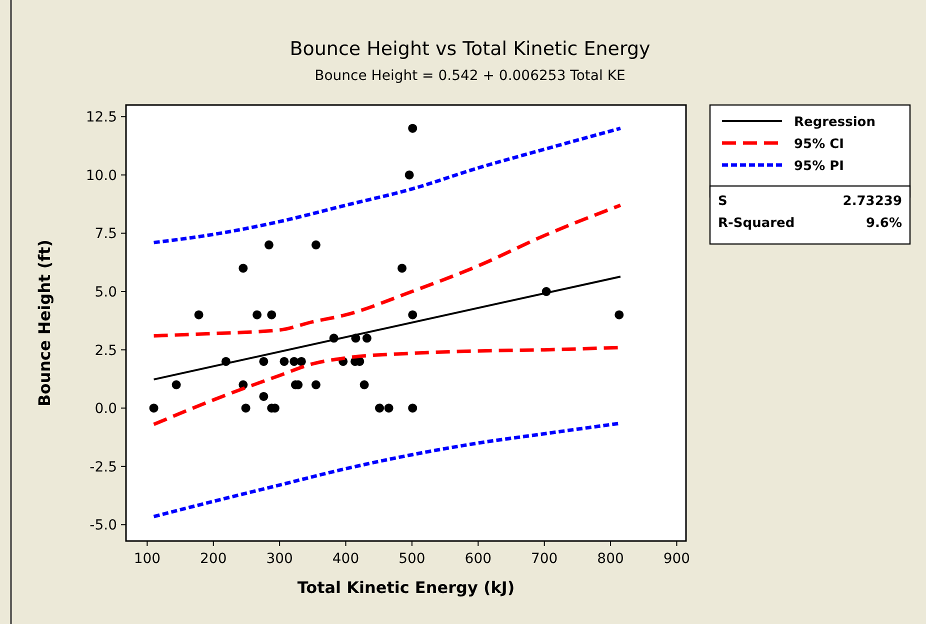 Image resolution: width=926 pixels, height=624 pixels. Describe the element at coordinates (103, 467) in the screenshot. I see `y-tick-label: -2.5` at that location.